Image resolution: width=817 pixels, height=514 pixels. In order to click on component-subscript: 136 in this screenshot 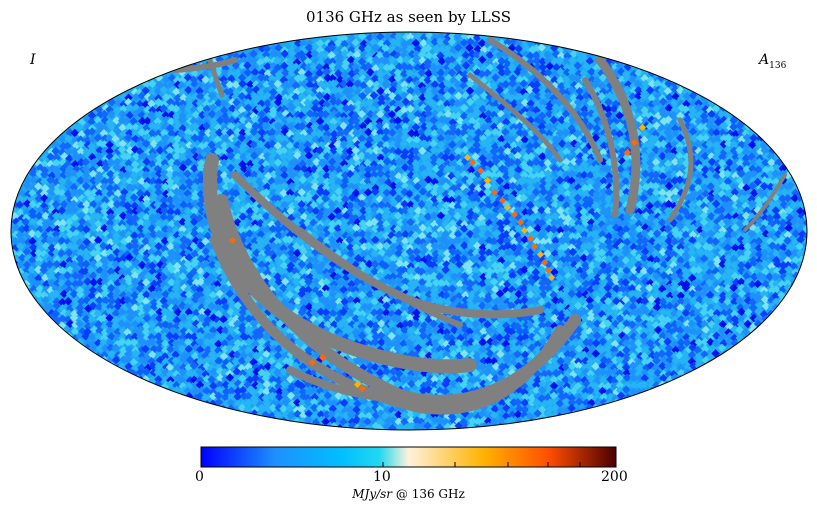, I will do `click(778, 65)`.